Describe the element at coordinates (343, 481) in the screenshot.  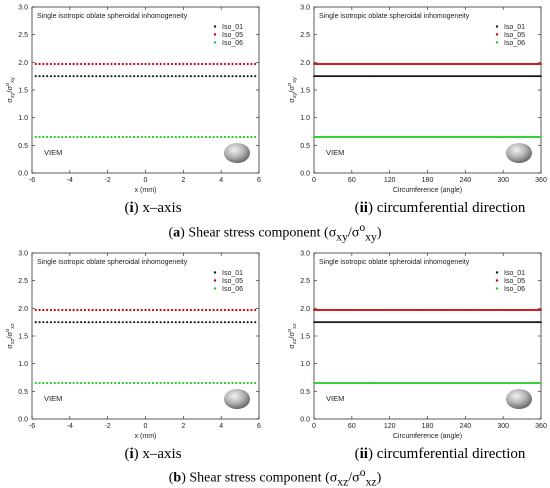
I see `caption-b-sub1: xz` at that location.